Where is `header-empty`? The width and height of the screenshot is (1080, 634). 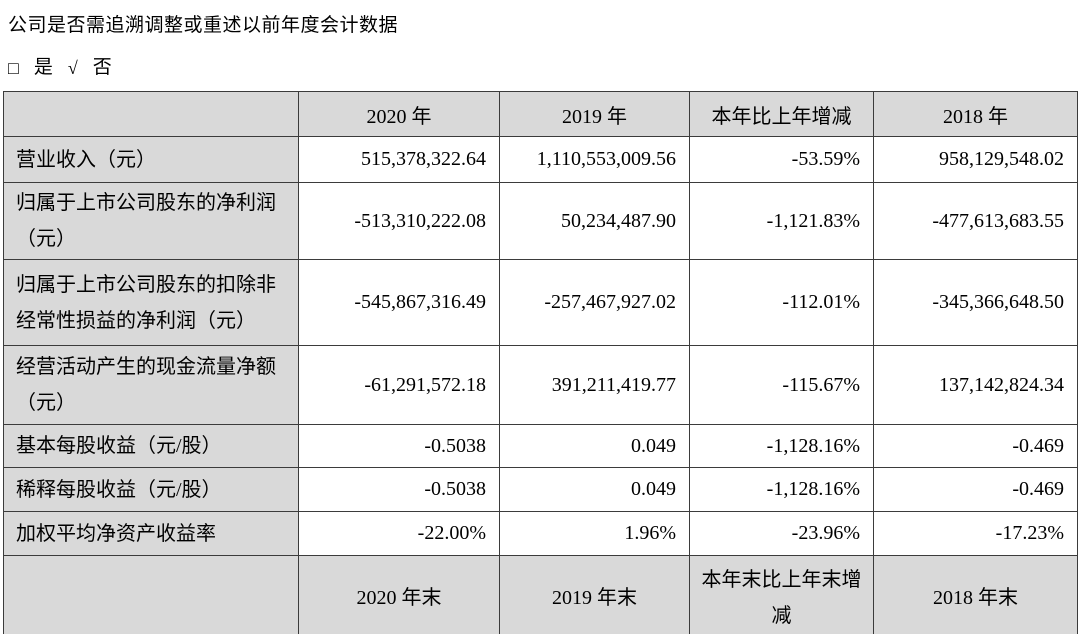 header-empty is located at coordinates (151, 114).